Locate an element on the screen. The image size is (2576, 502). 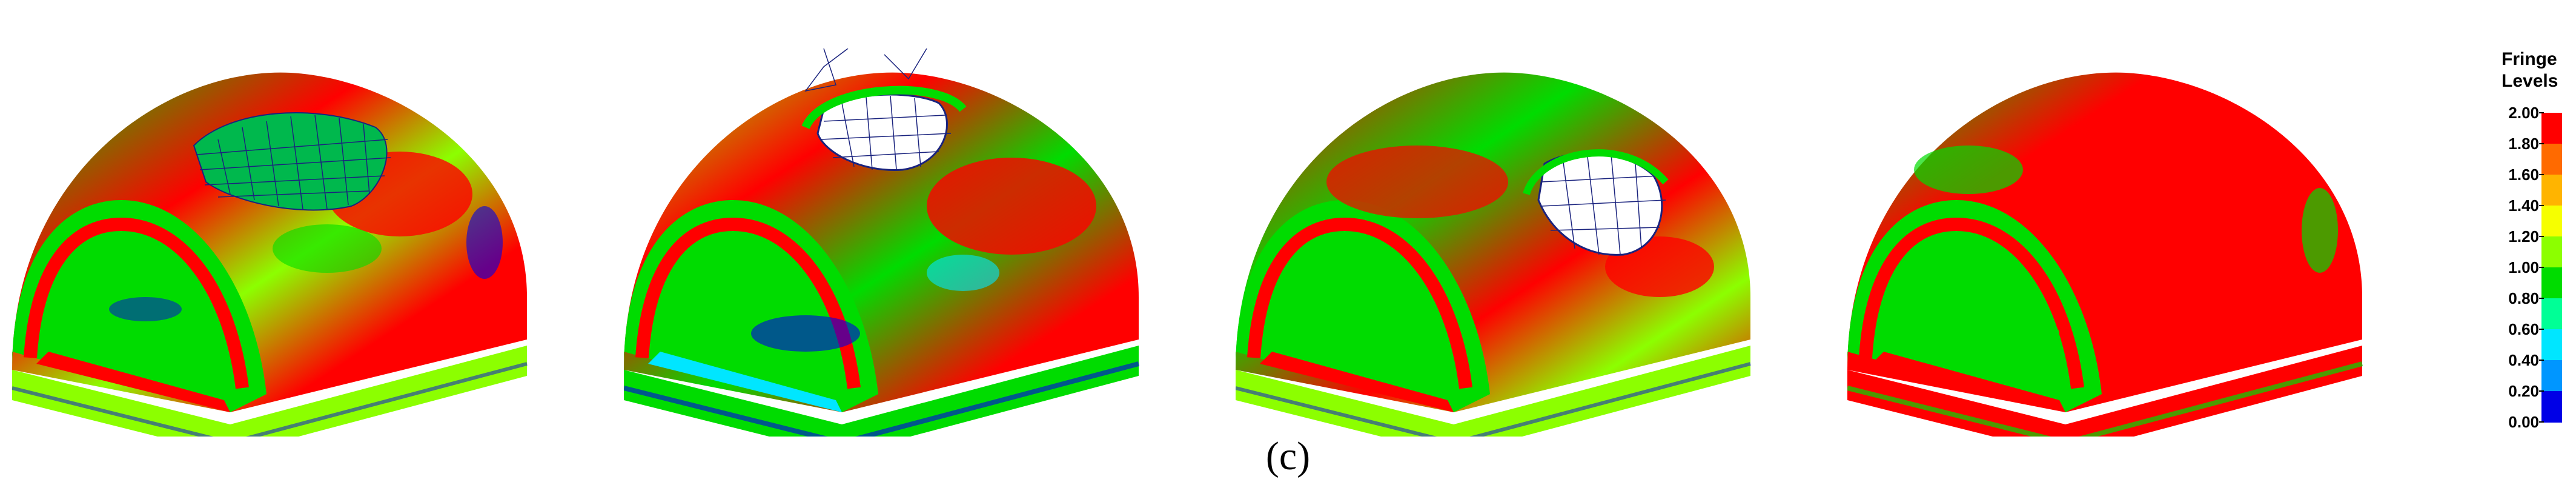
legend-color-bar is located at coordinates (2551, 268).